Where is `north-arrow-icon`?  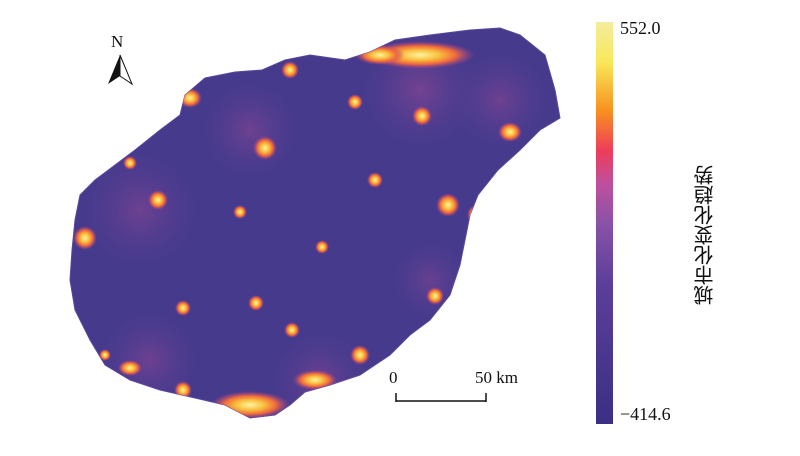 north-arrow-icon is located at coordinates (121, 70).